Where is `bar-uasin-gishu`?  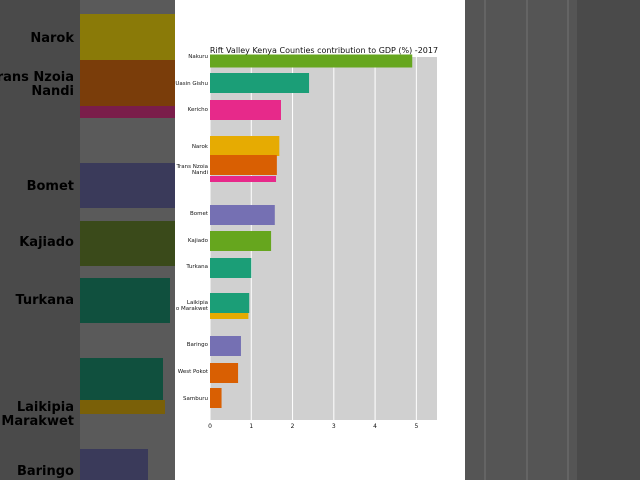 bar-uasin-gishu is located at coordinates (260, 83).